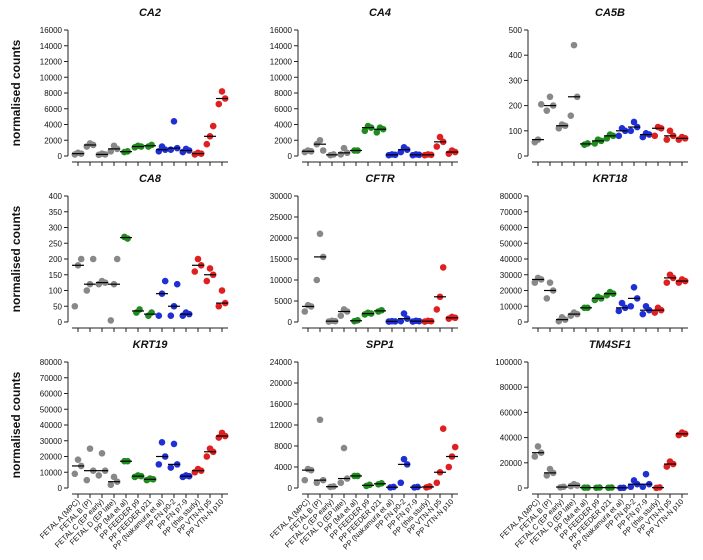 The height and width of the screenshot is (560, 703). What do you see at coordinates (380, 13) in the screenshot?
I see `chart-title: CA4` at bounding box center [380, 13].